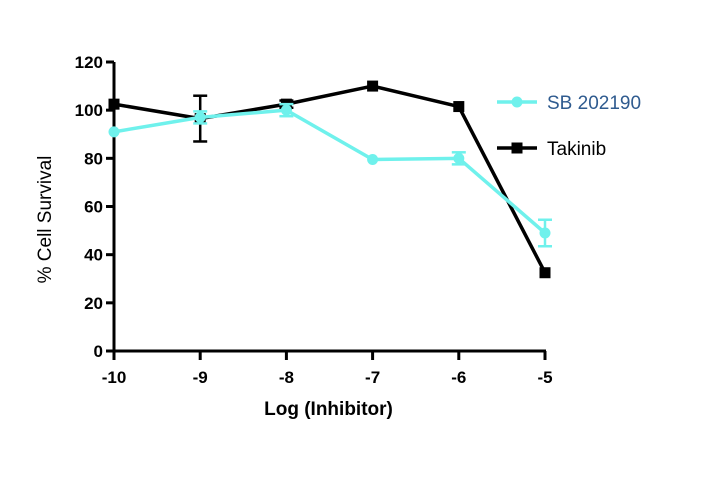  Describe the element at coordinates (98, 351) in the screenshot. I see `y-tick-label: 0` at that location.